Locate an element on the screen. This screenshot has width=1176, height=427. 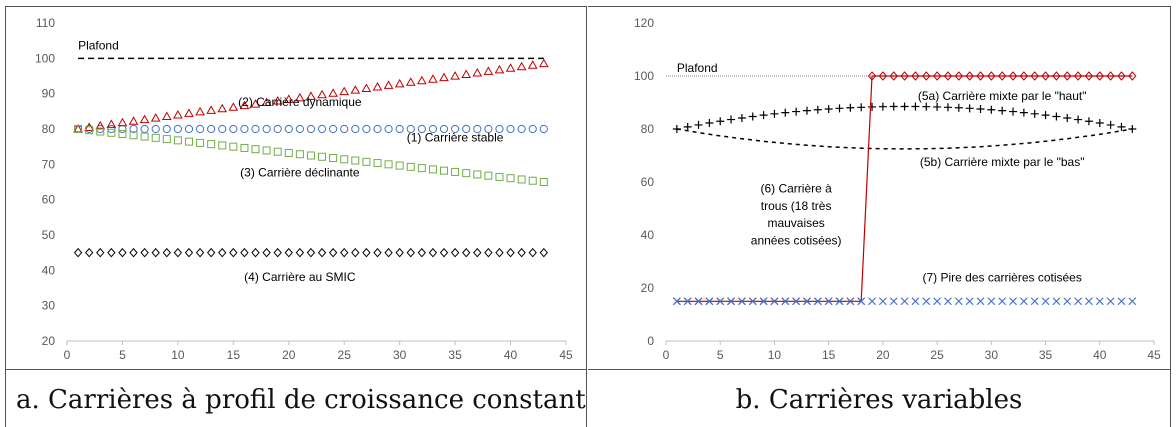
x-tick-label: 10 is located at coordinates (775, 355).